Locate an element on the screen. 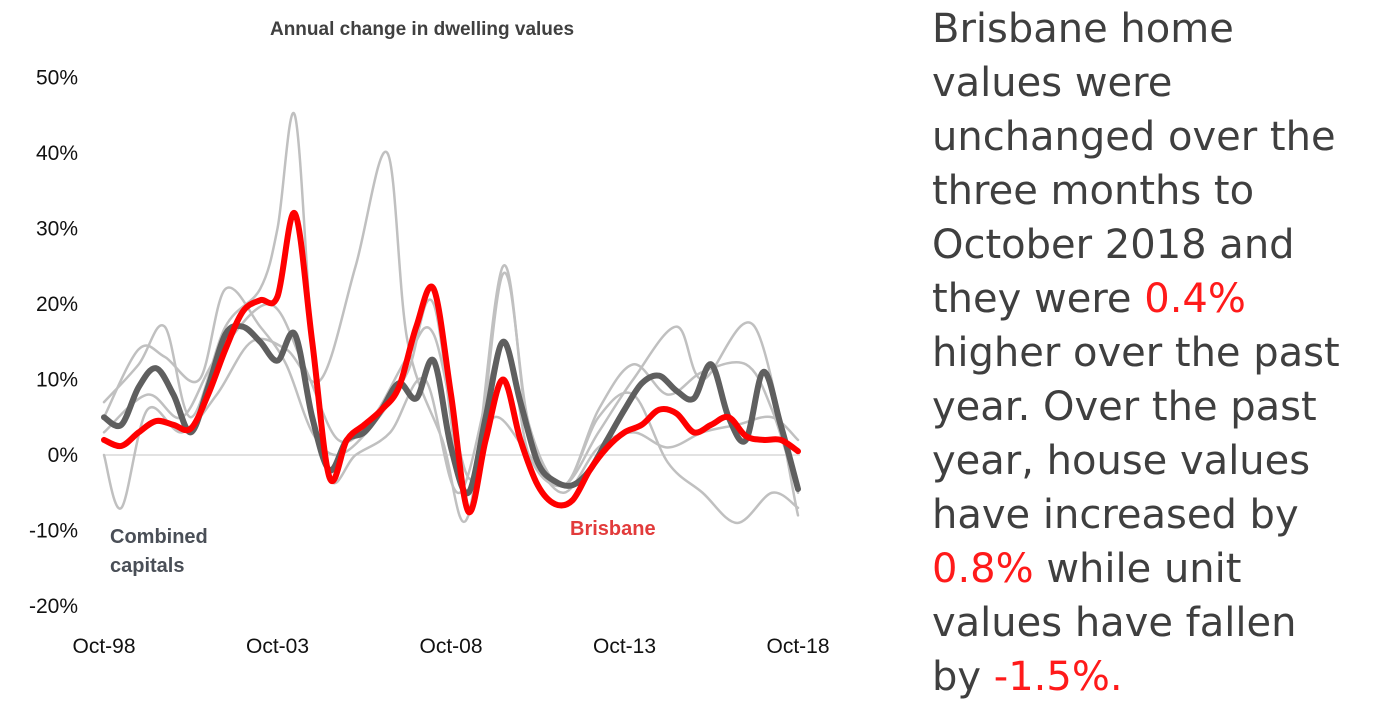  narr-line: higher over the past is located at coordinates (1136, 353).